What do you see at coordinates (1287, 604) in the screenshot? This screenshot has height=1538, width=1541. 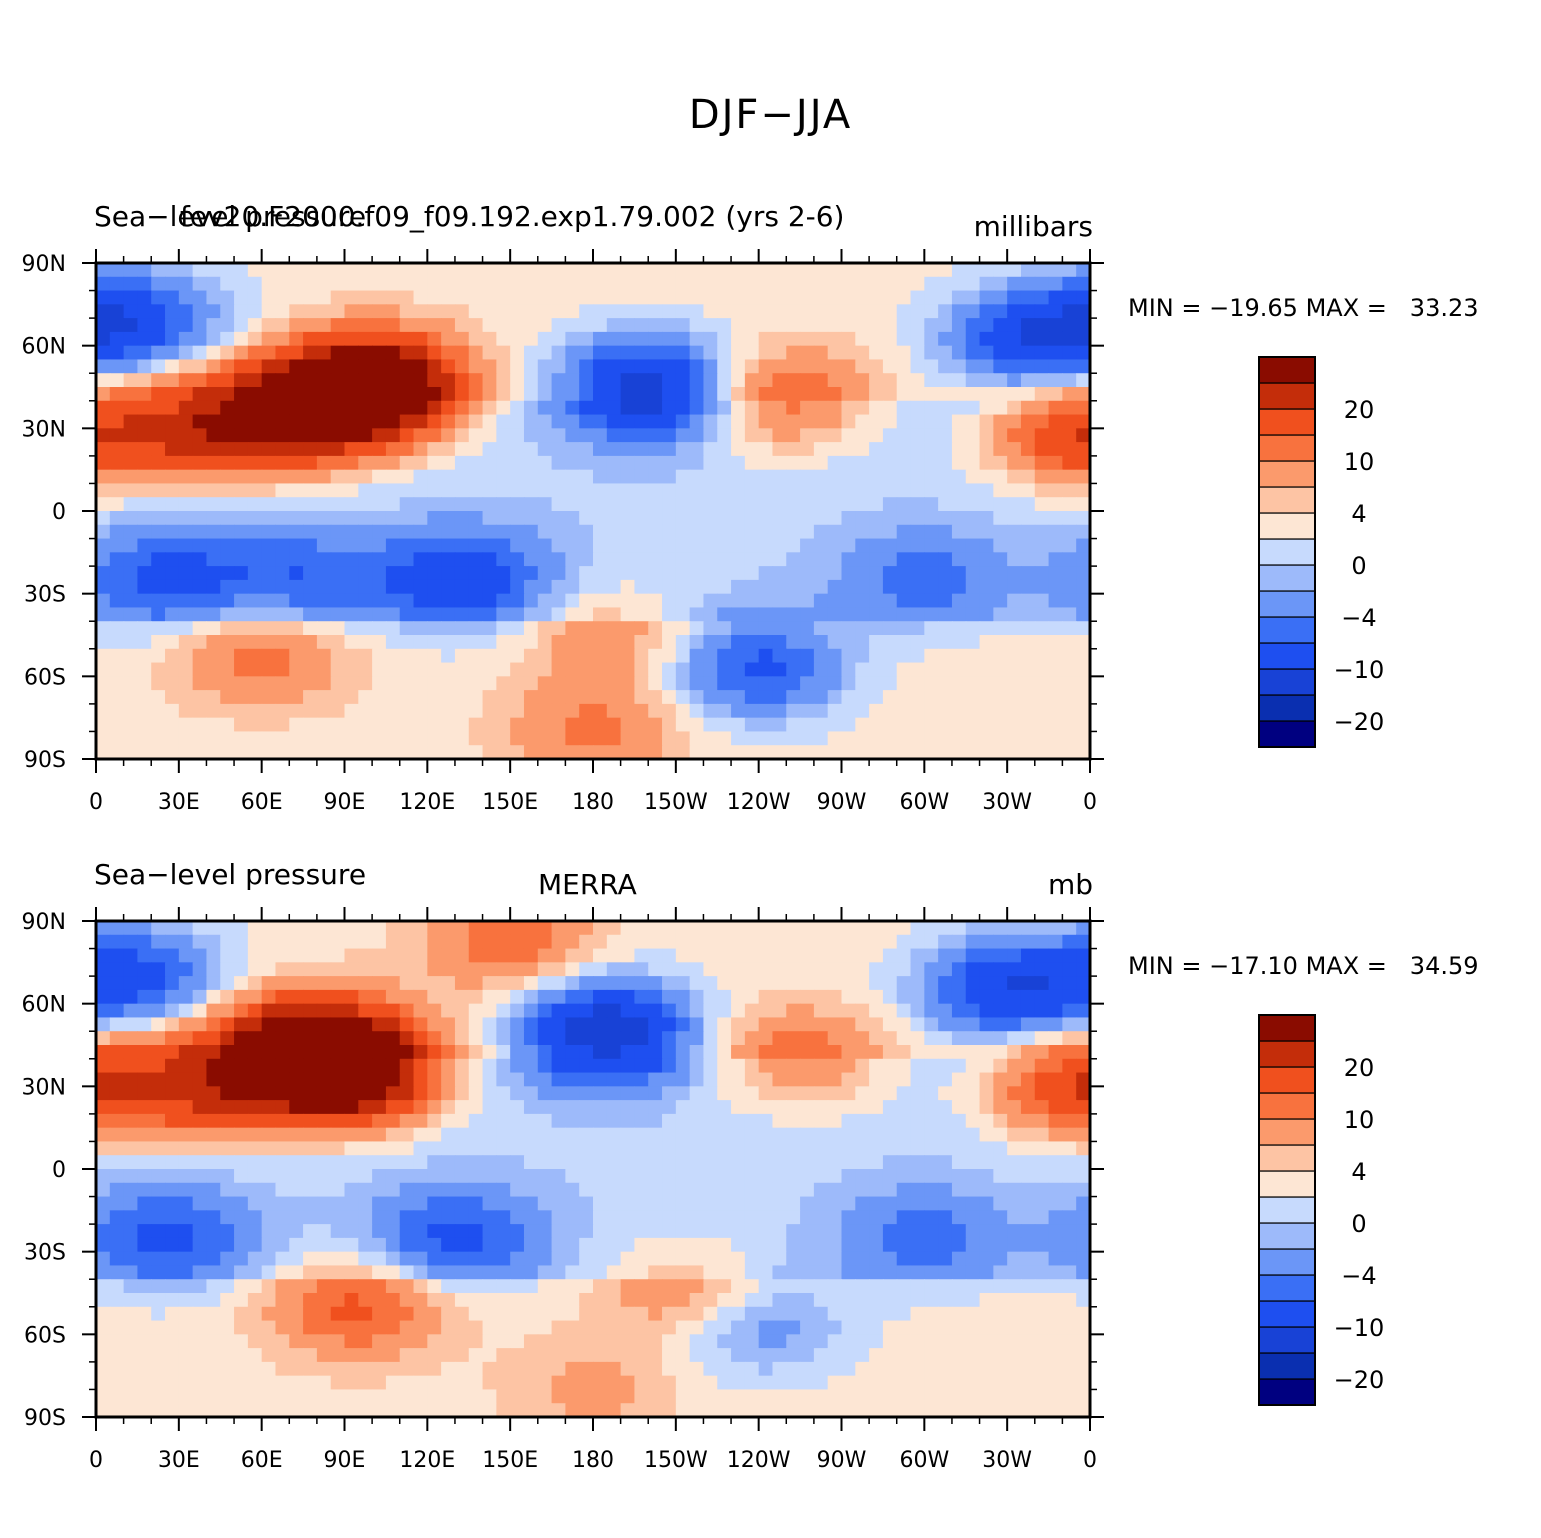 I see `colorbar-swatch` at bounding box center [1287, 604].